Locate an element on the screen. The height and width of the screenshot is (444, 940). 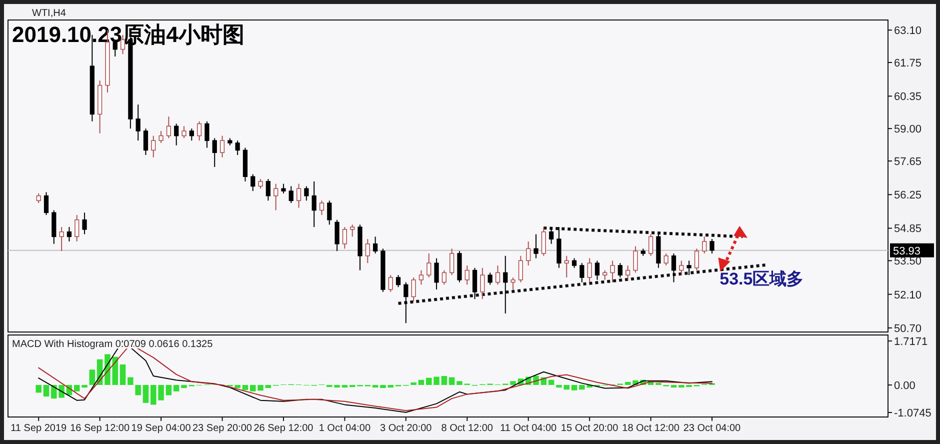
y-tick-label: 59.00 is located at coordinates (908, 130).